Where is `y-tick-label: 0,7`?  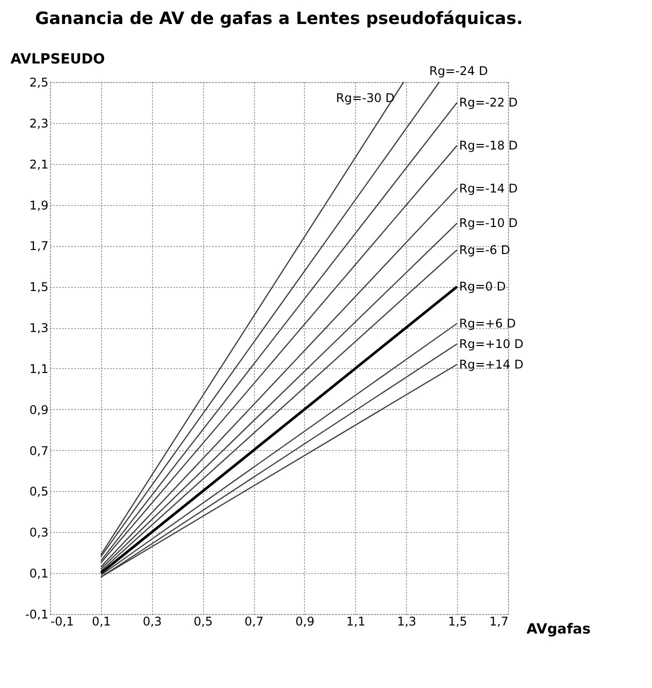 y-tick-label: 0,7 is located at coordinates (38, 451).